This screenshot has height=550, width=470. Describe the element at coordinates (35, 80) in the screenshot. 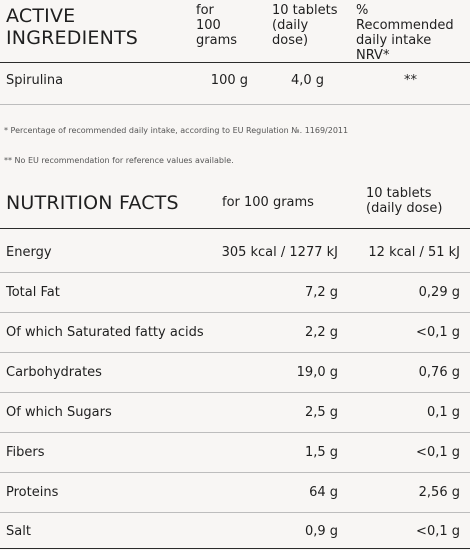

I see `ingredient-name: Spirulina` at that location.